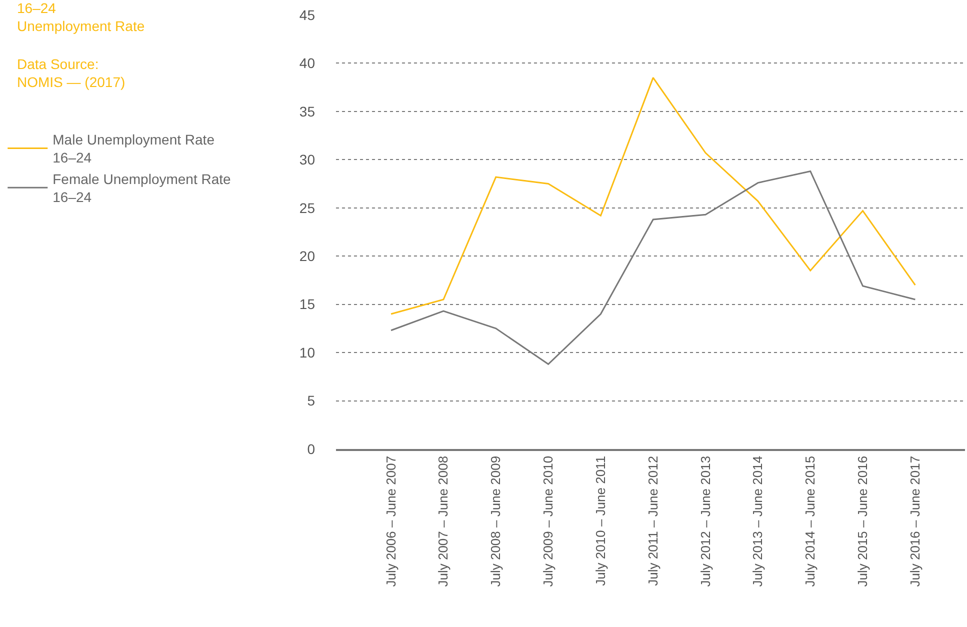 The height and width of the screenshot is (627, 967). What do you see at coordinates (307, 14) in the screenshot?
I see `y-tick-label: 45` at bounding box center [307, 14].